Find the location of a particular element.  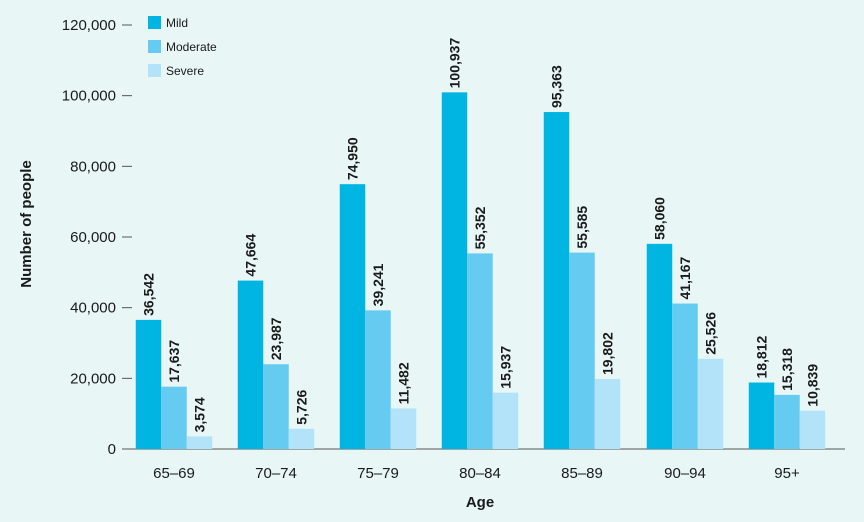

data-label: 47,664 is located at coordinates (251, 255).